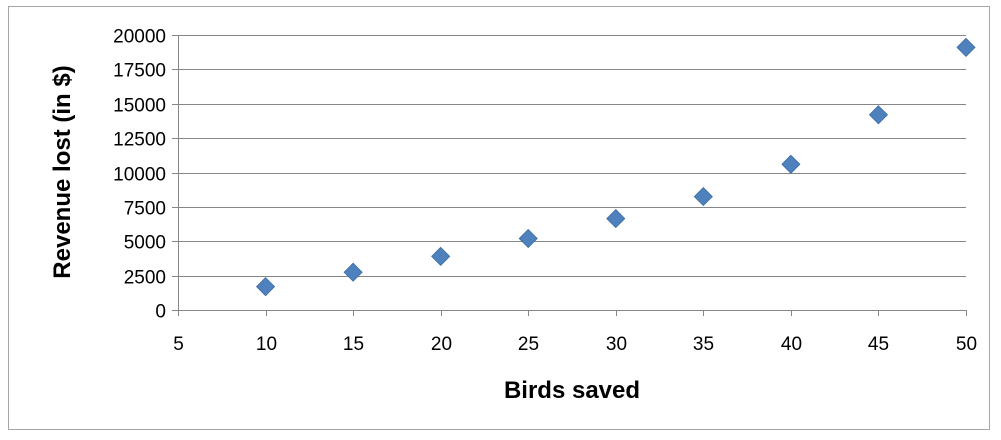 Image resolution: width=1001 pixels, height=440 pixels. I want to click on x-tick-label-25: 25, so click(528, 344).